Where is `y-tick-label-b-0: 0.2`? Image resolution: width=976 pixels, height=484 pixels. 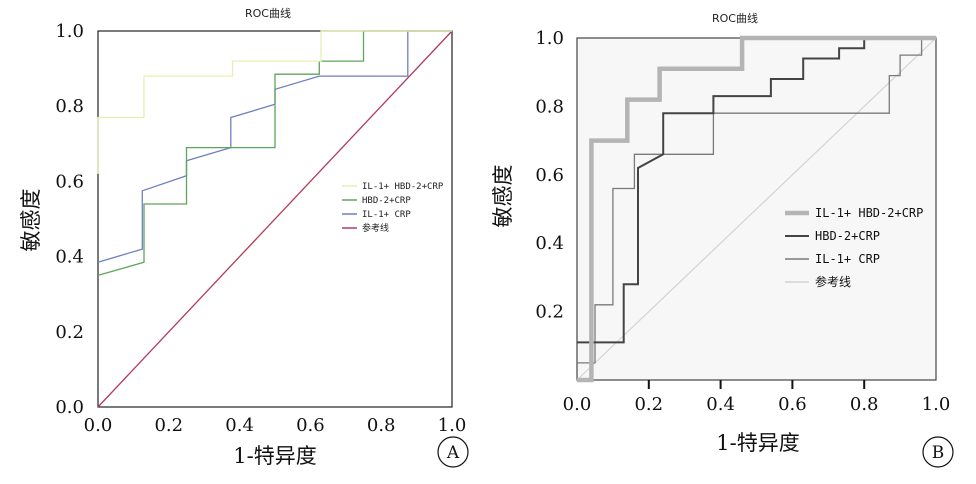
y-tick-label-b-0: 0.2 is located at coordinates (549, 312).